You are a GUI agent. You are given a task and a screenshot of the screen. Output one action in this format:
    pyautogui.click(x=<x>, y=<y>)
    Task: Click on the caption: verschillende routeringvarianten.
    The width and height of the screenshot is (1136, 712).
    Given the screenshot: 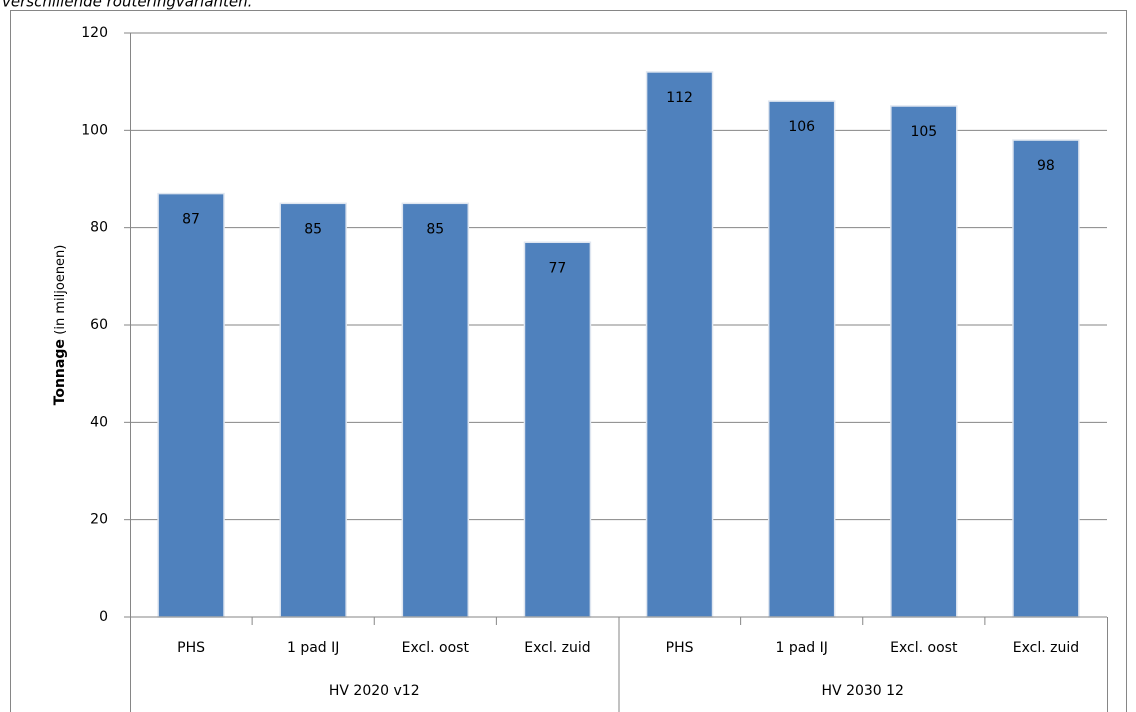 What is the action you would take?
    pyautogui.click(x=127, y=5)
    